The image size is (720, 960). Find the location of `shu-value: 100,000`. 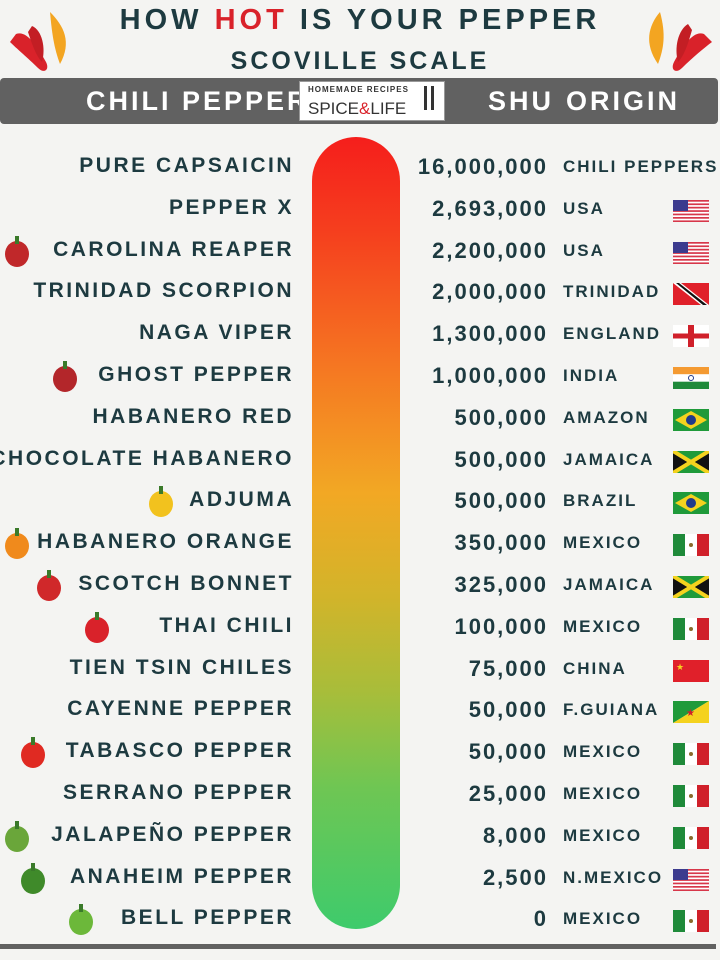

shu-value: 100,000 is located at coordinates (501, 626).